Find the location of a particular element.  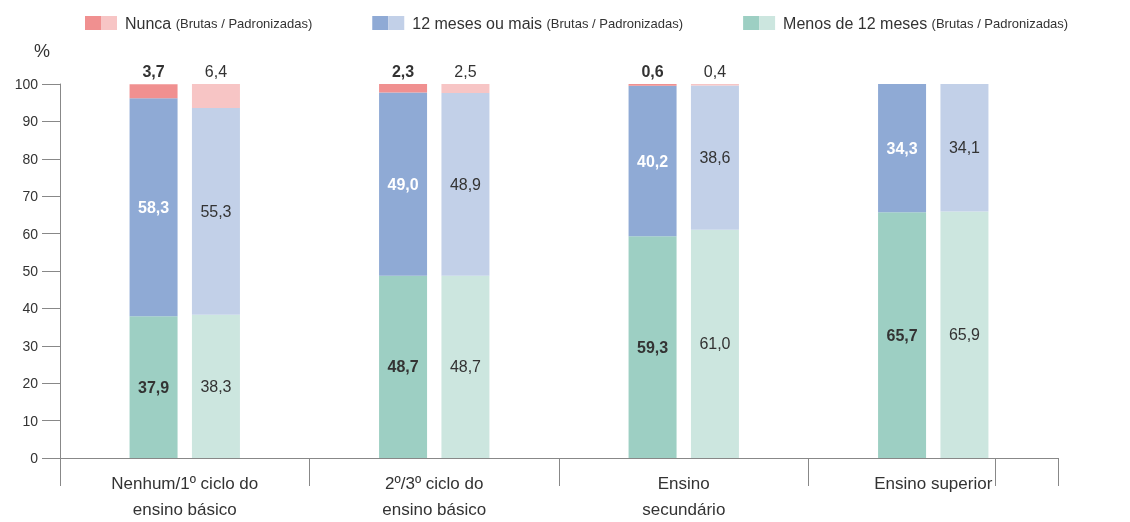

data-label: 49,0 is located at coordinates (403, 184).